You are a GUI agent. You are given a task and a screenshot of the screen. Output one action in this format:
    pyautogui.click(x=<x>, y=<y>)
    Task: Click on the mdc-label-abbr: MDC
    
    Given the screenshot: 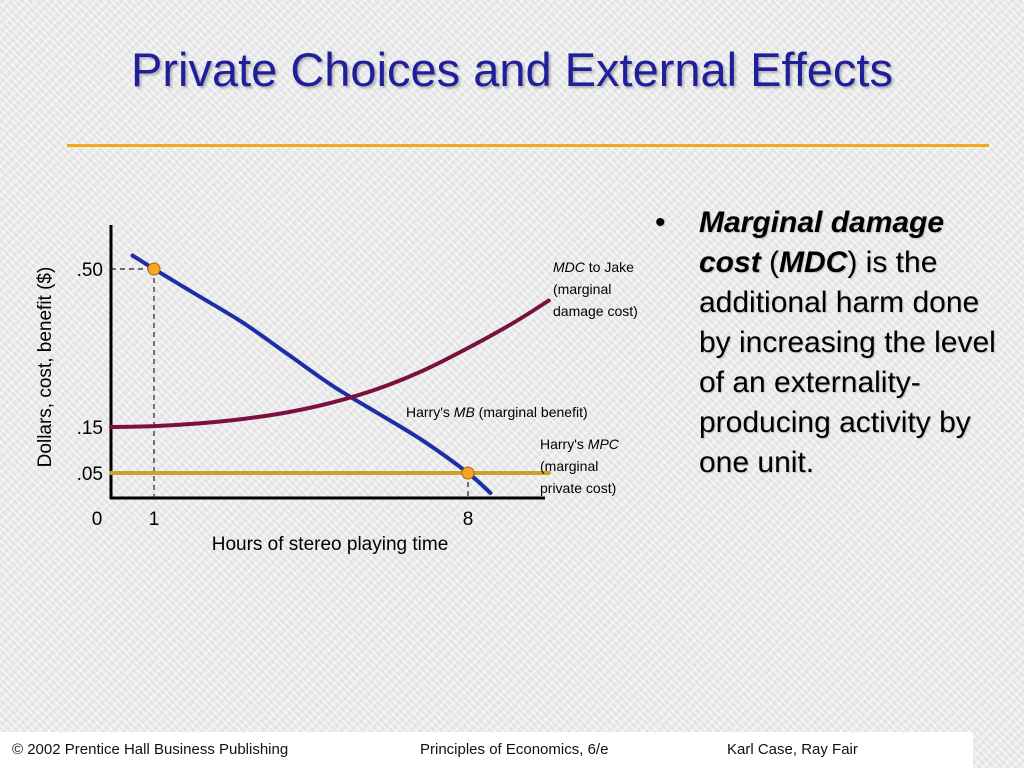 What is the action you would take?
    pyautogui.click(x=569, y=267)
    